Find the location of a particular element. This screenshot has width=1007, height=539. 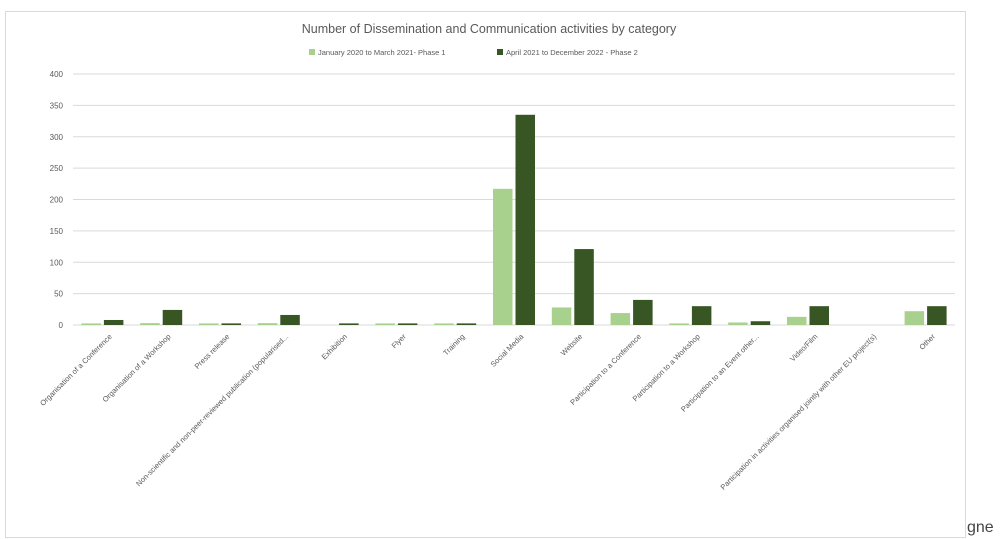

x-category-label: Flyer is located at coordinates (399, 341).